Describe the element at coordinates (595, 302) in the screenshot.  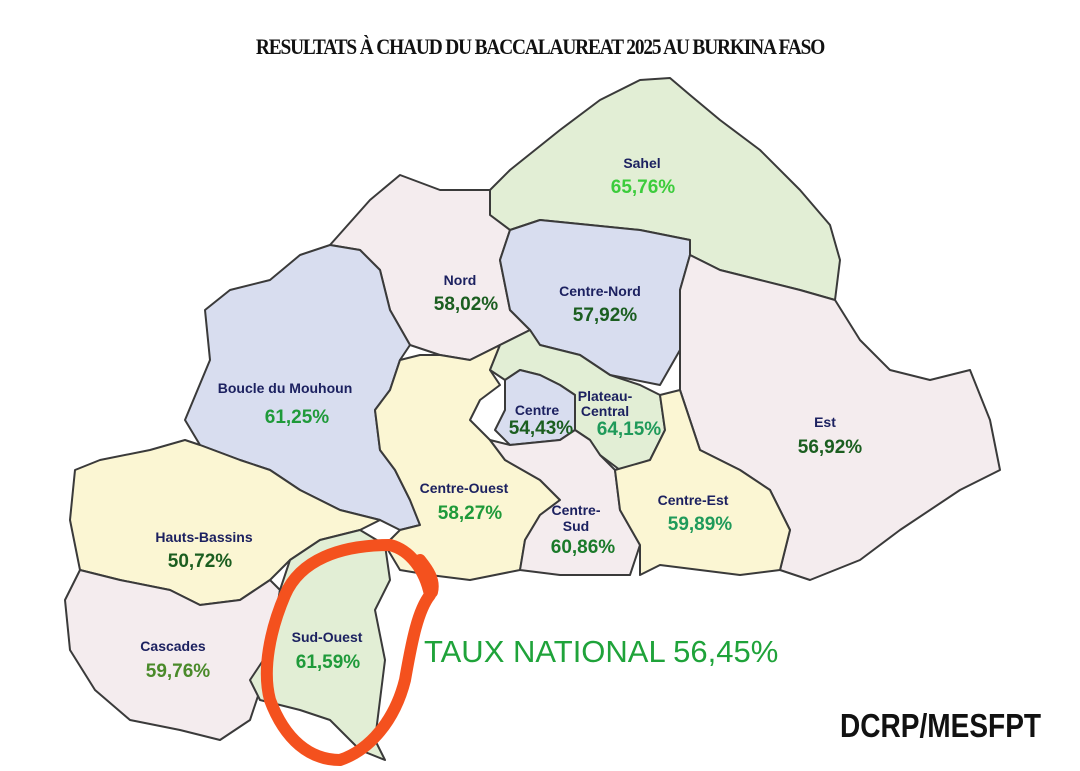
I see `region-centre-nord` at that location.